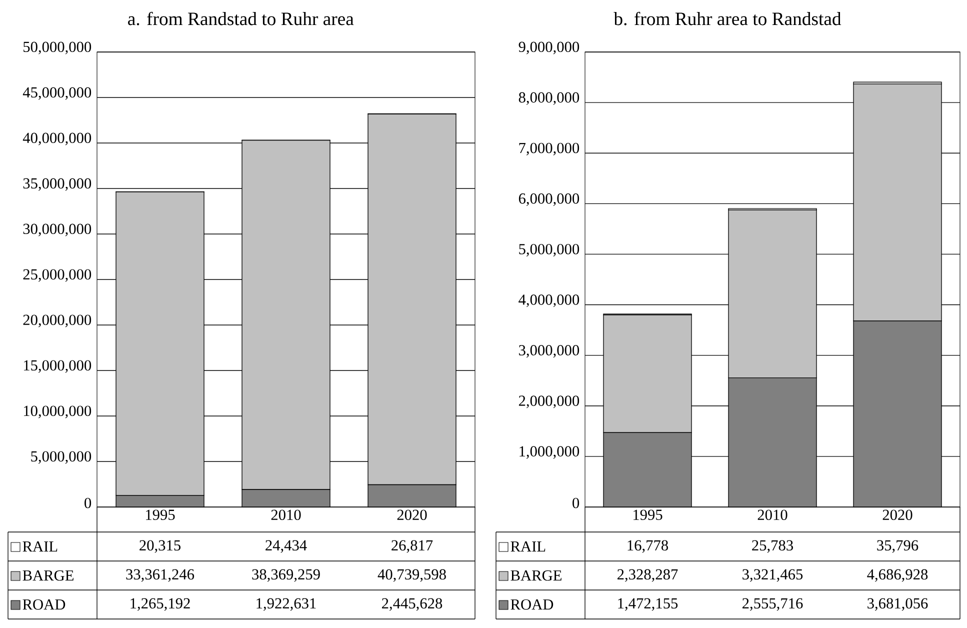 The image size is (967, 628). Describe the element at coordinates (412, 604) in the screenshot. I see `data-label: 2,445,628` at that location.